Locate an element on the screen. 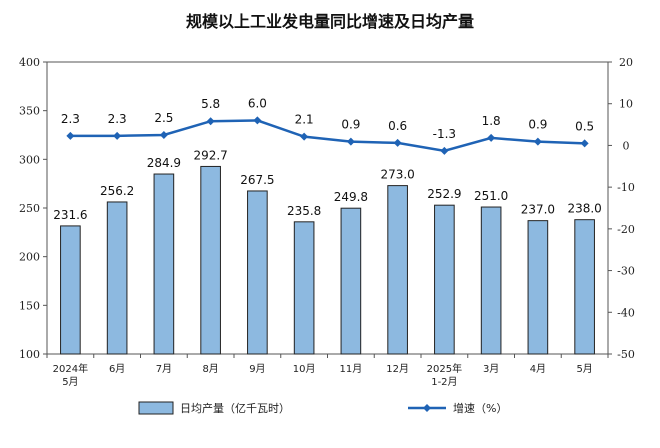  x-axis-tick-label: 4月 is located at coordinates (538, 369).